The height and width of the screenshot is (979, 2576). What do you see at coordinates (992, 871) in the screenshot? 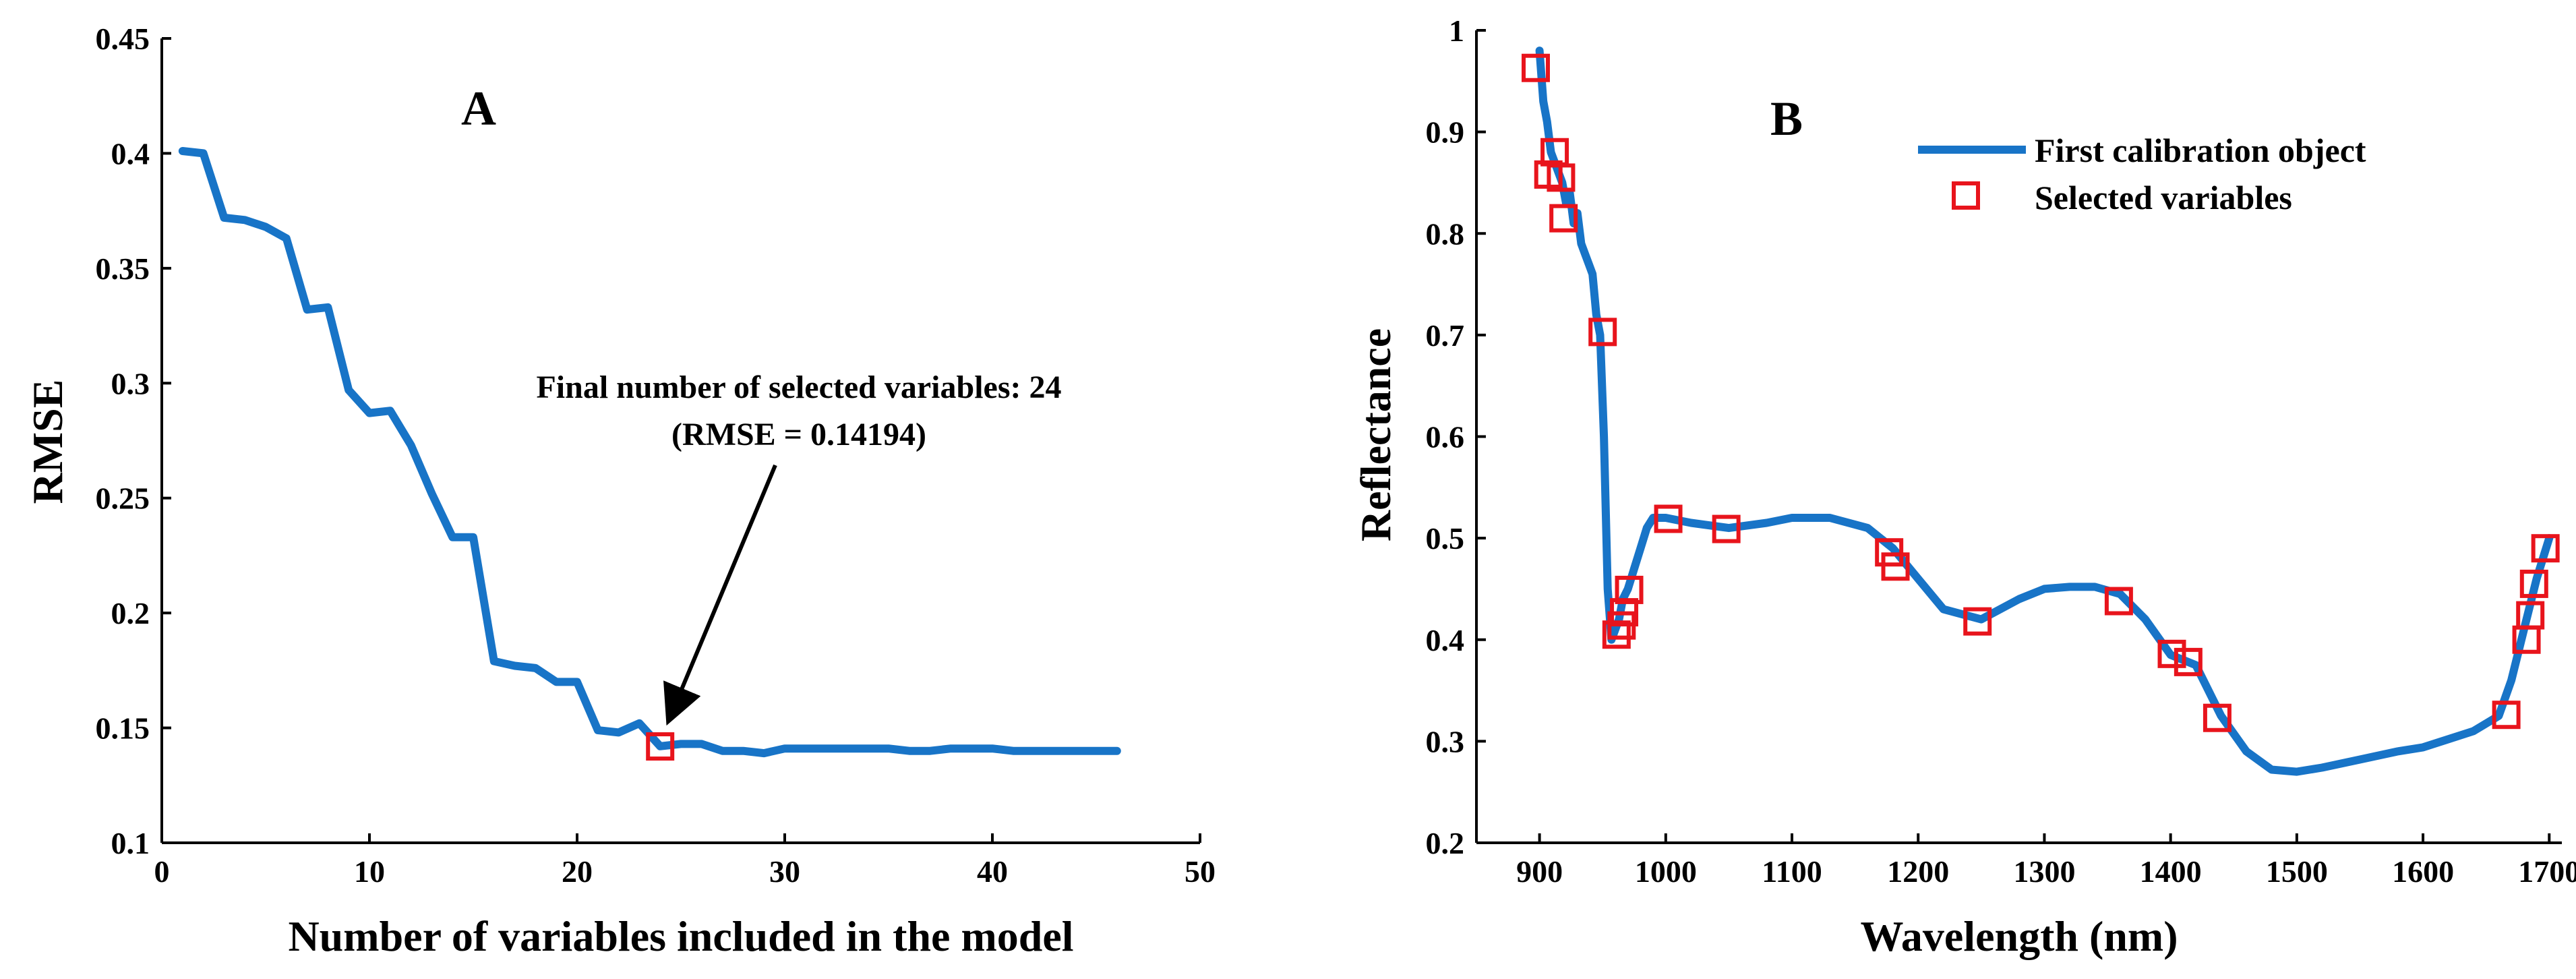
I see `x-tick-label: 40` at bounding box center [992, 871].